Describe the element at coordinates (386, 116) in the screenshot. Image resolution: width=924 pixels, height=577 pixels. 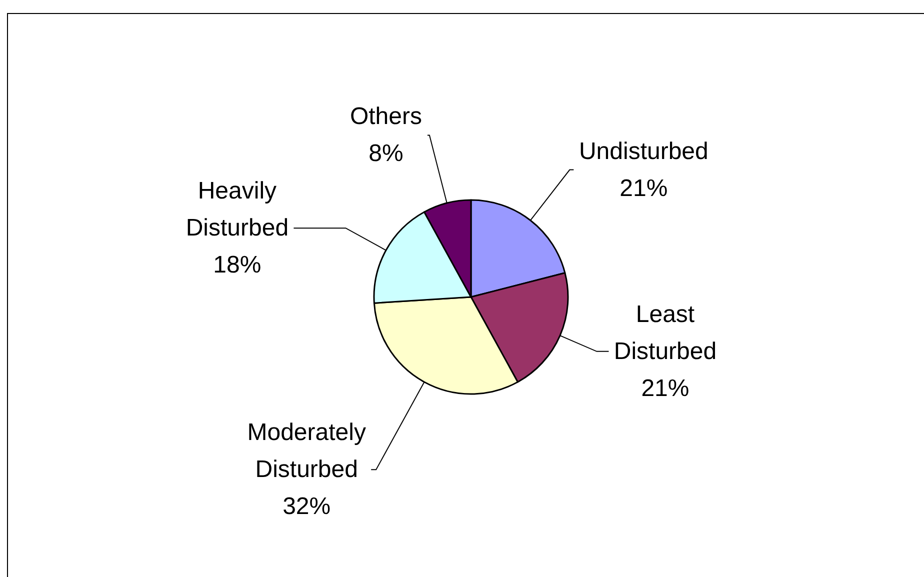
I see `slice-label: Others` at that location.